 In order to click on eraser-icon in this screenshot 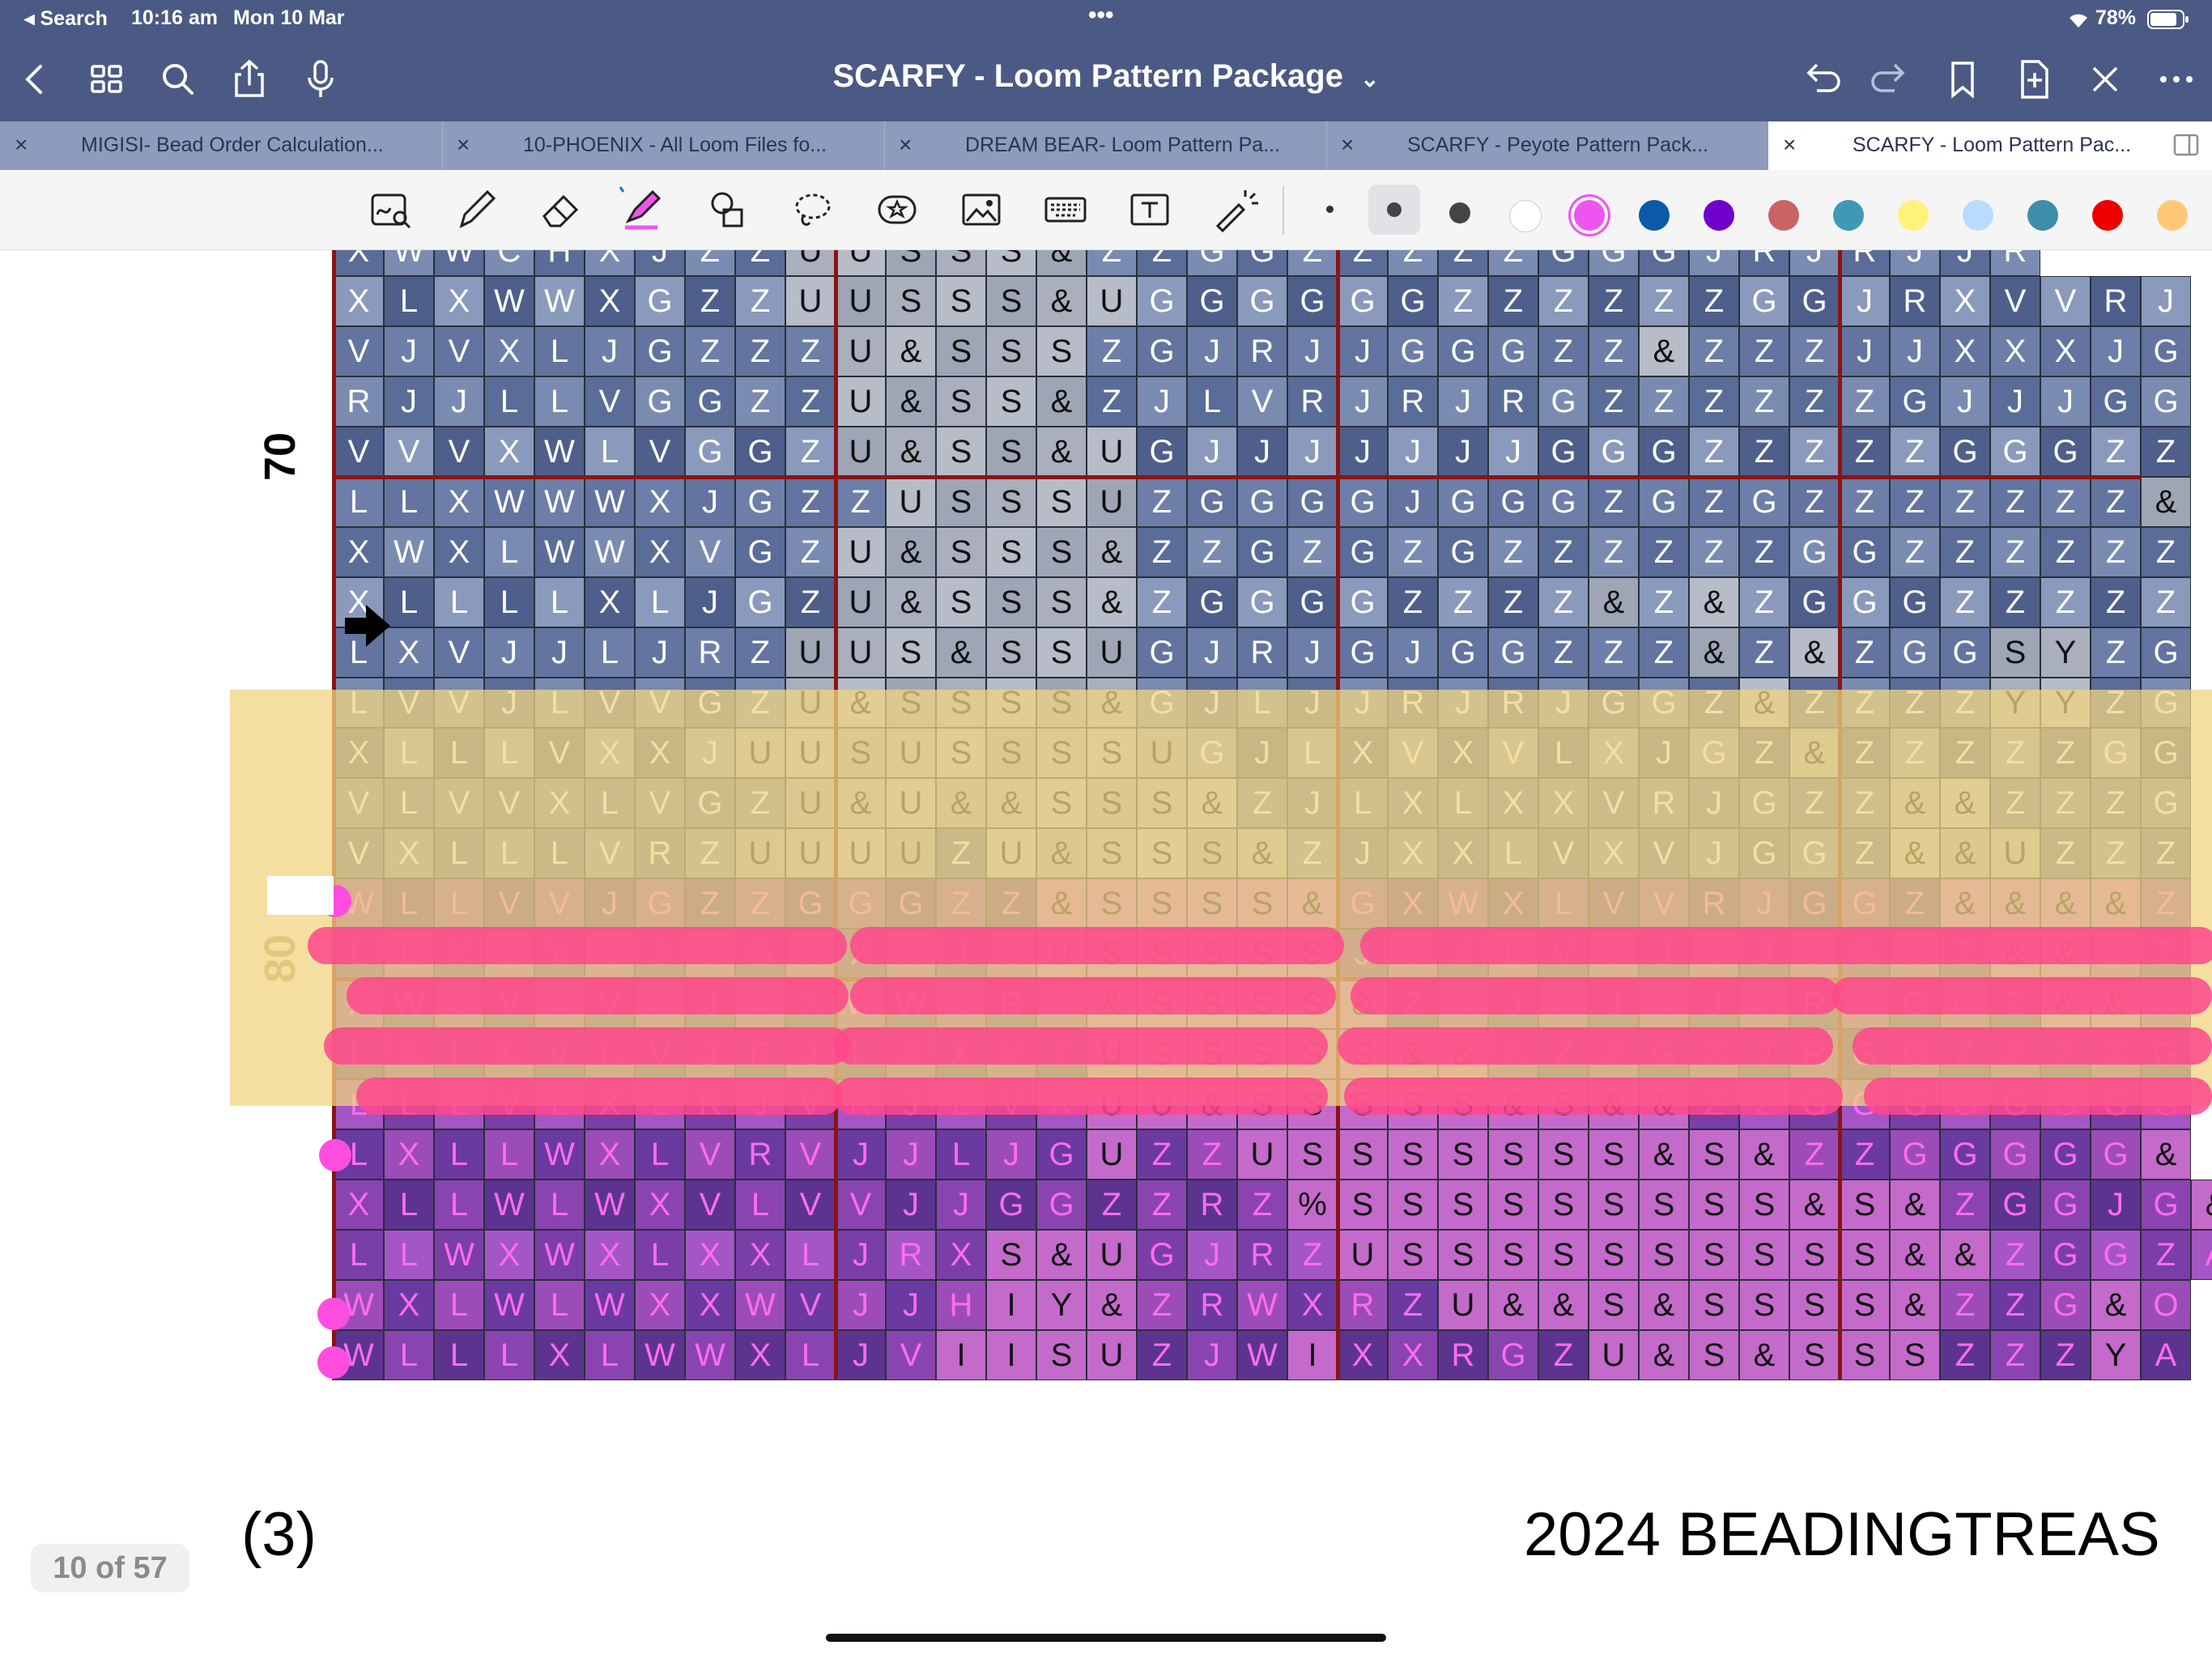, I will do `click(560, 209)`.